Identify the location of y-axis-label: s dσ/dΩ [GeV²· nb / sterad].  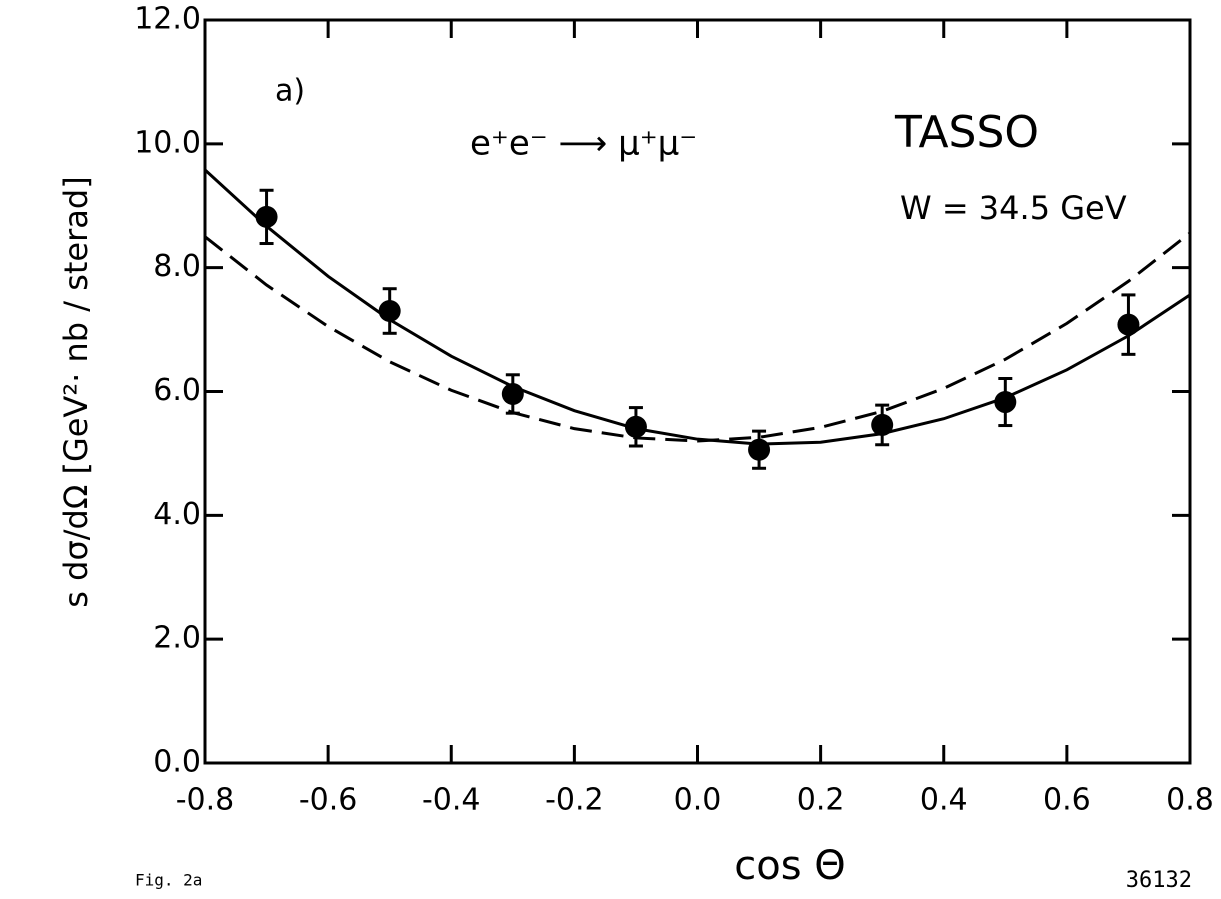
(76, 391).